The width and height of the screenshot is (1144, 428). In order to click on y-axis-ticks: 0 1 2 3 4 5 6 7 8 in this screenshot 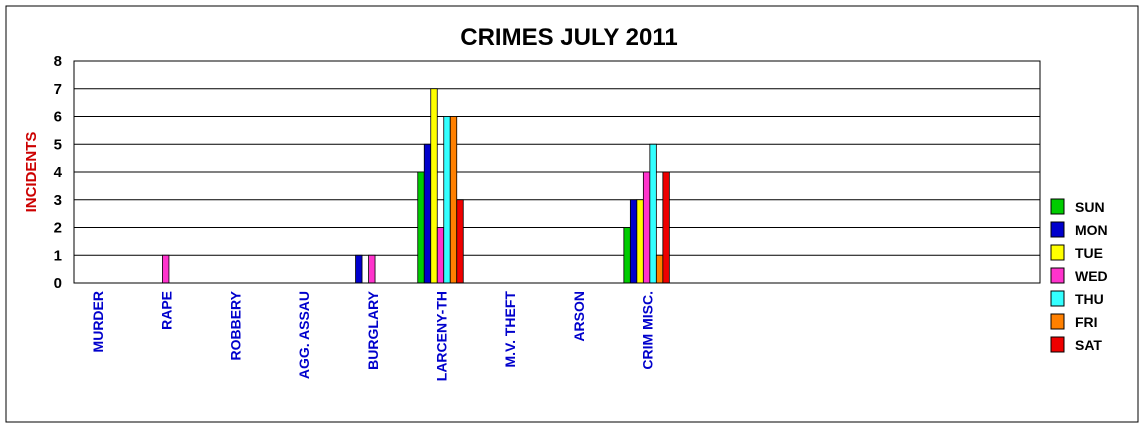, I will do `click(58, 172)`.